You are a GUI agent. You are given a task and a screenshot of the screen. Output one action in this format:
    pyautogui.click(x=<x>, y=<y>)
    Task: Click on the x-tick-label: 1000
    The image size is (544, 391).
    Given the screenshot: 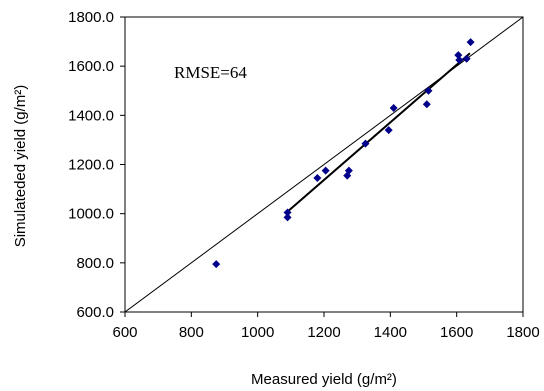 What is the action you would take?
    pyautogui.click(x=257, y=332)
    